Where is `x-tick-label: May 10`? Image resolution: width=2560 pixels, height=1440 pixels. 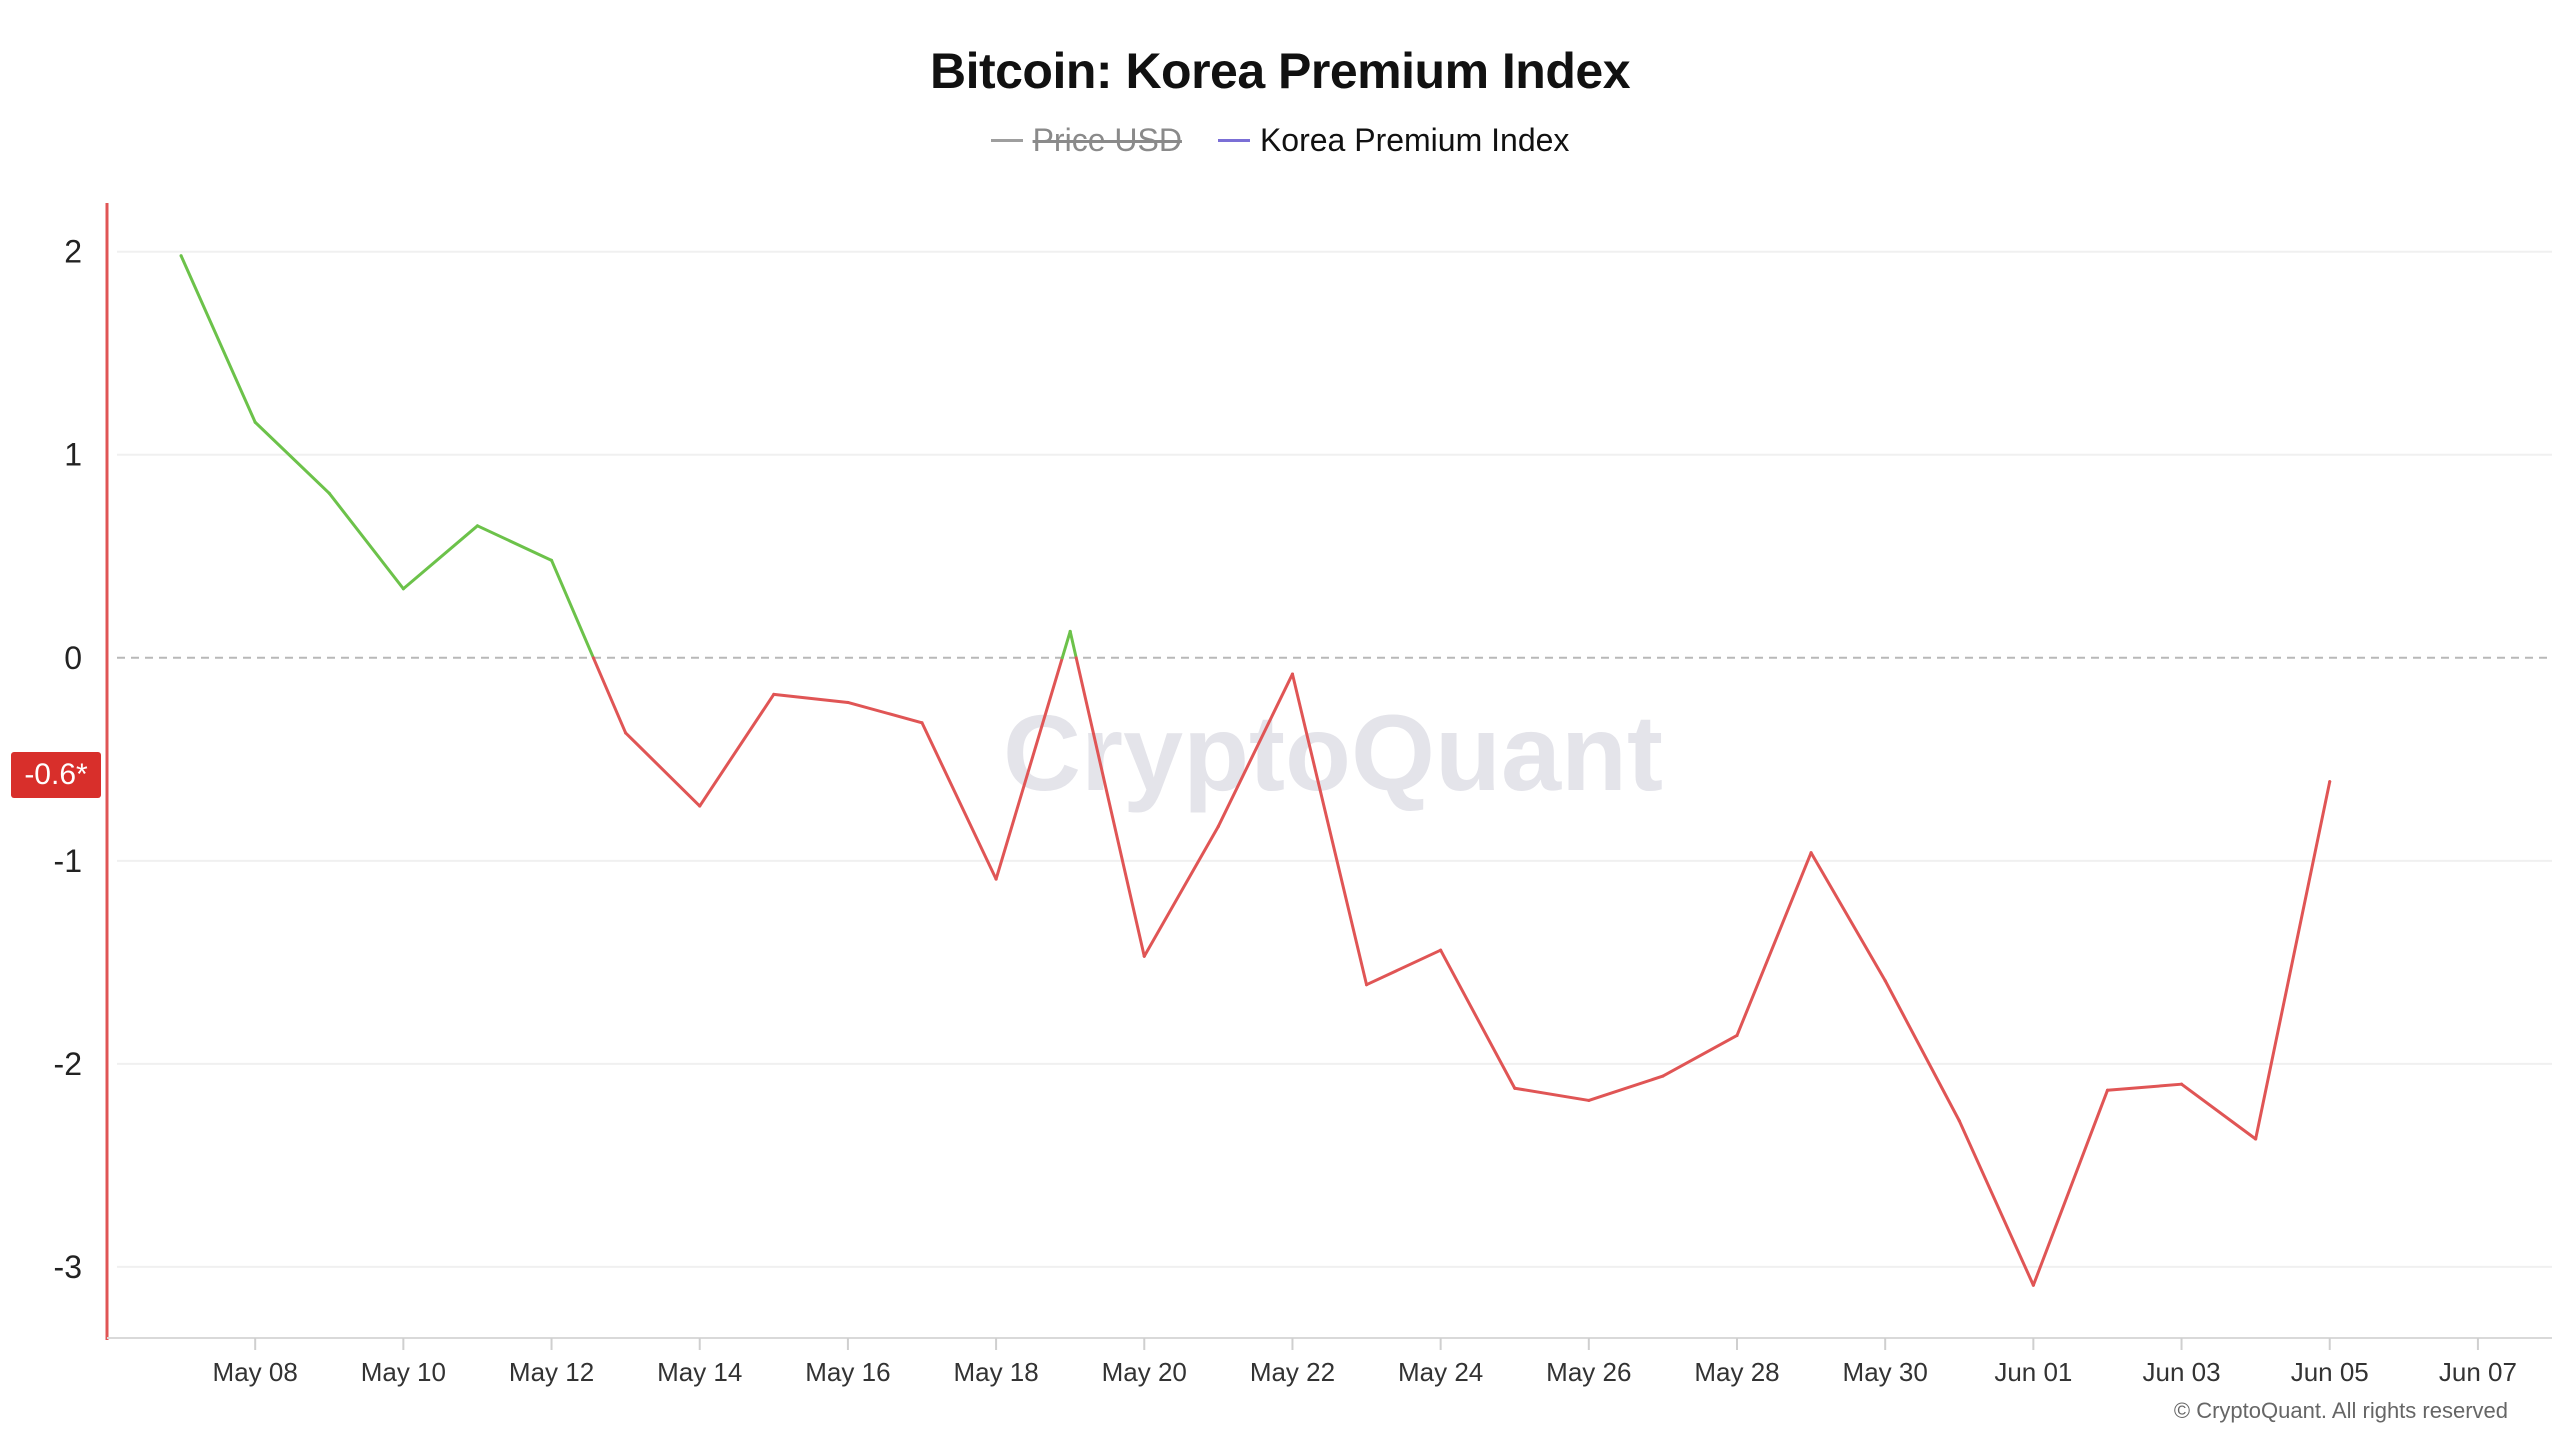 x-tick-label: May 10 is located at coordinates (403, 1372).